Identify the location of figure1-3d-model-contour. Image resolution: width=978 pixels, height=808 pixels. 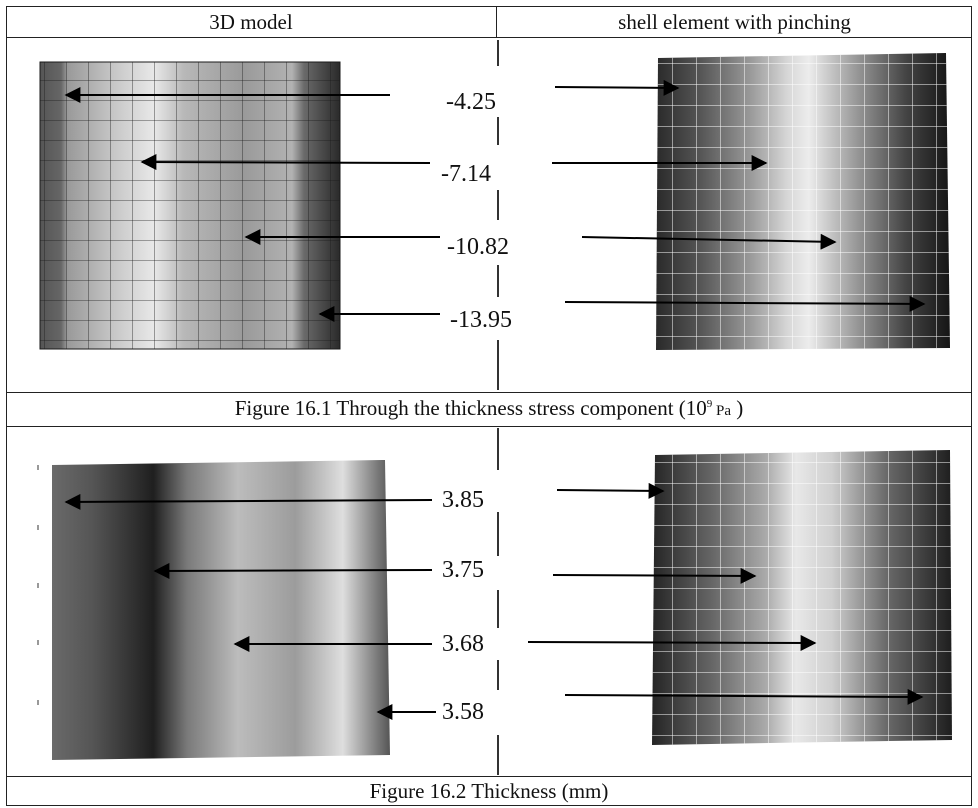
(190, 205).